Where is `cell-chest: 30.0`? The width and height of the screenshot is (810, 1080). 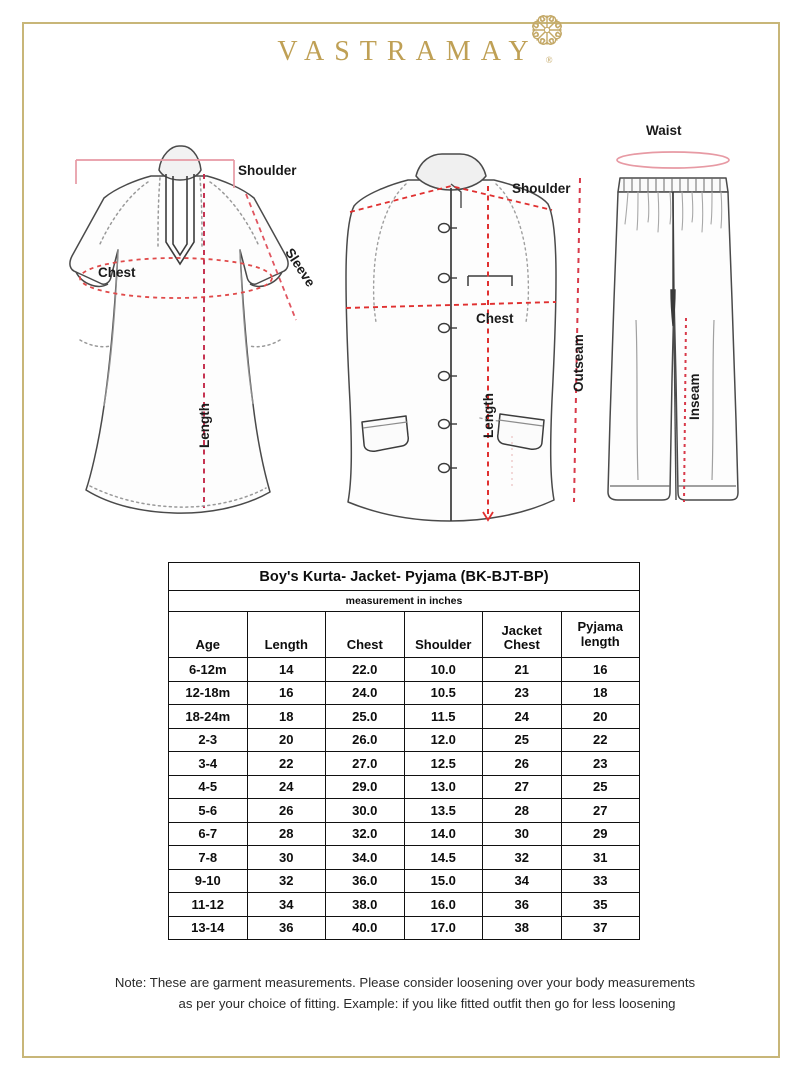
cell-chest: 30.0 is located at coordinates (365, 810).